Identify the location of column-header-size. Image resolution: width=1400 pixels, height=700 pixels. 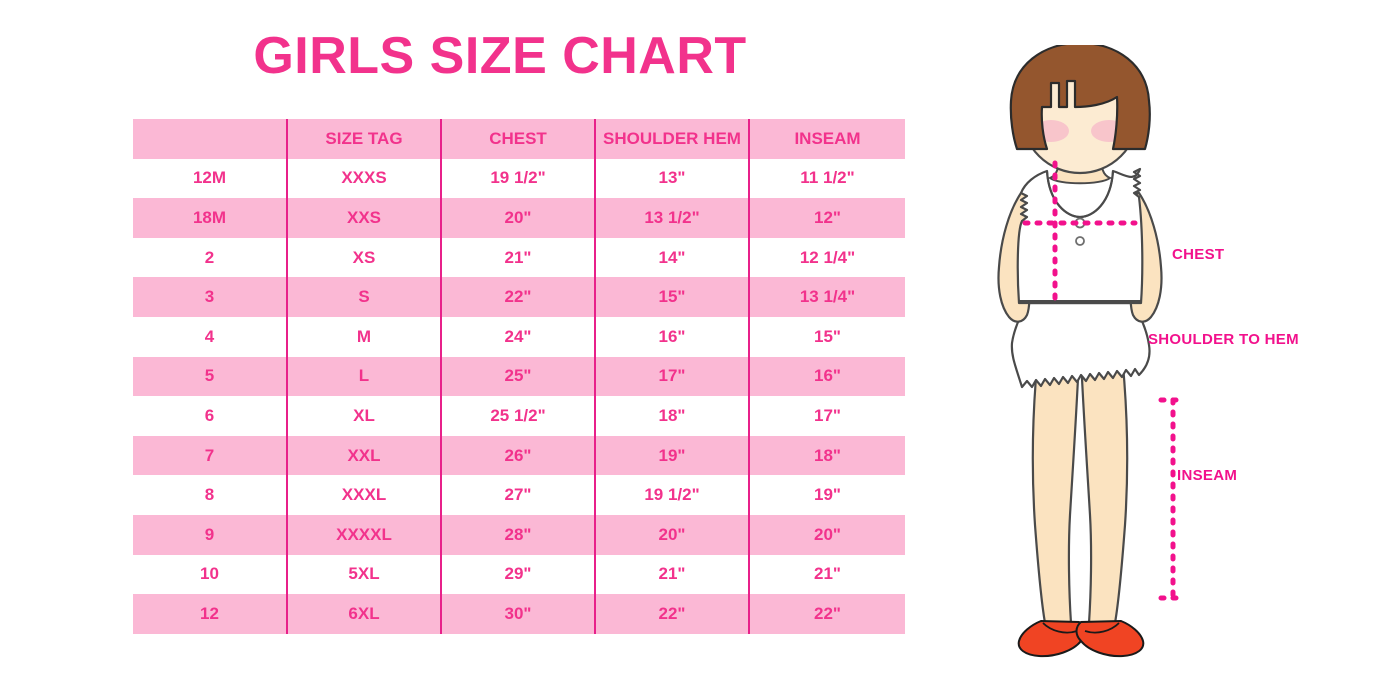
(210, 139).